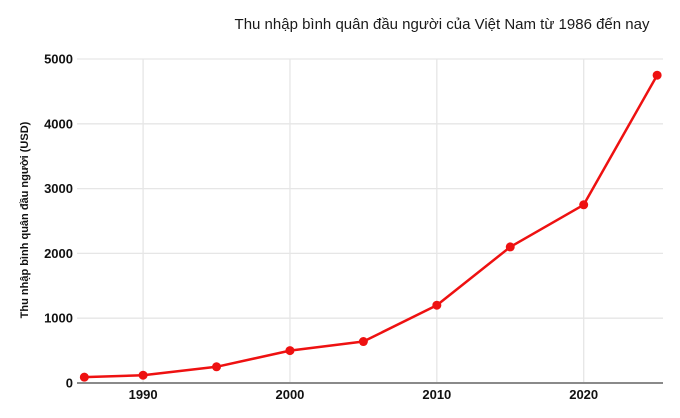 This screenshot has height=418, width=680. What do you see at coordinates (58, 123) in the screenshot?
I see `y-tick-label: 4000` at bounding box center [58, 123].